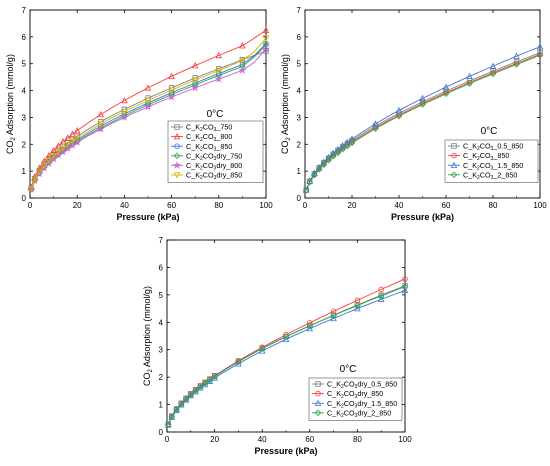  Describe the element at coordinates (214, 156) in the screenshot. I see `legend-label: C_K2CO3dry_750` at that location.